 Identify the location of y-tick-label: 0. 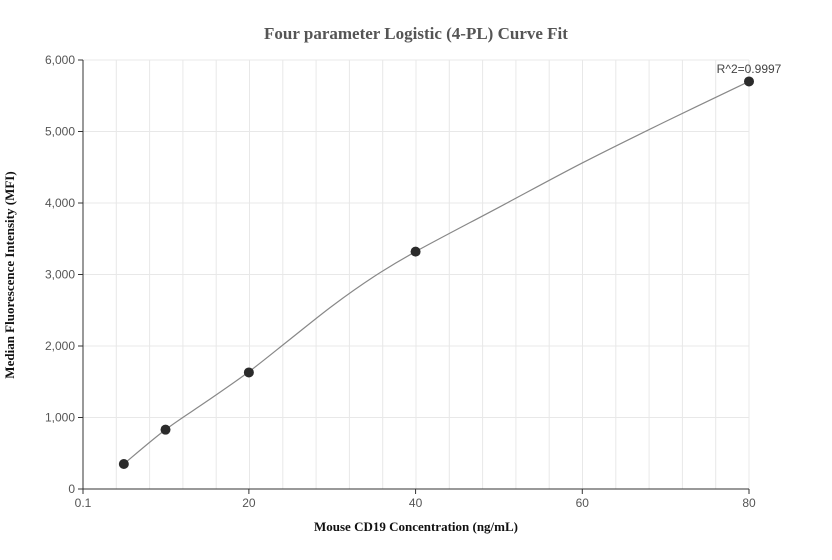
(71, 489).